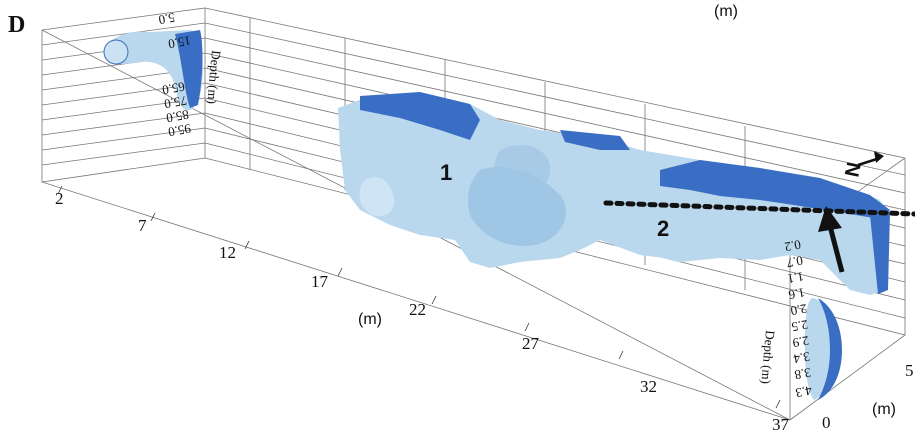 The height and width of the screenshot is (433, 915). I want to click on far-depth-tick: 5.0, so click(166, 19).